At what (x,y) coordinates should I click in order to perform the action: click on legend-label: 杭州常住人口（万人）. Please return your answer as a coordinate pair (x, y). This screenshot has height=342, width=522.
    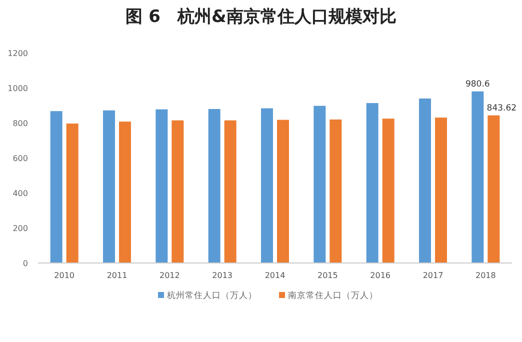
    Looking at the image, I should click on (211, 295).